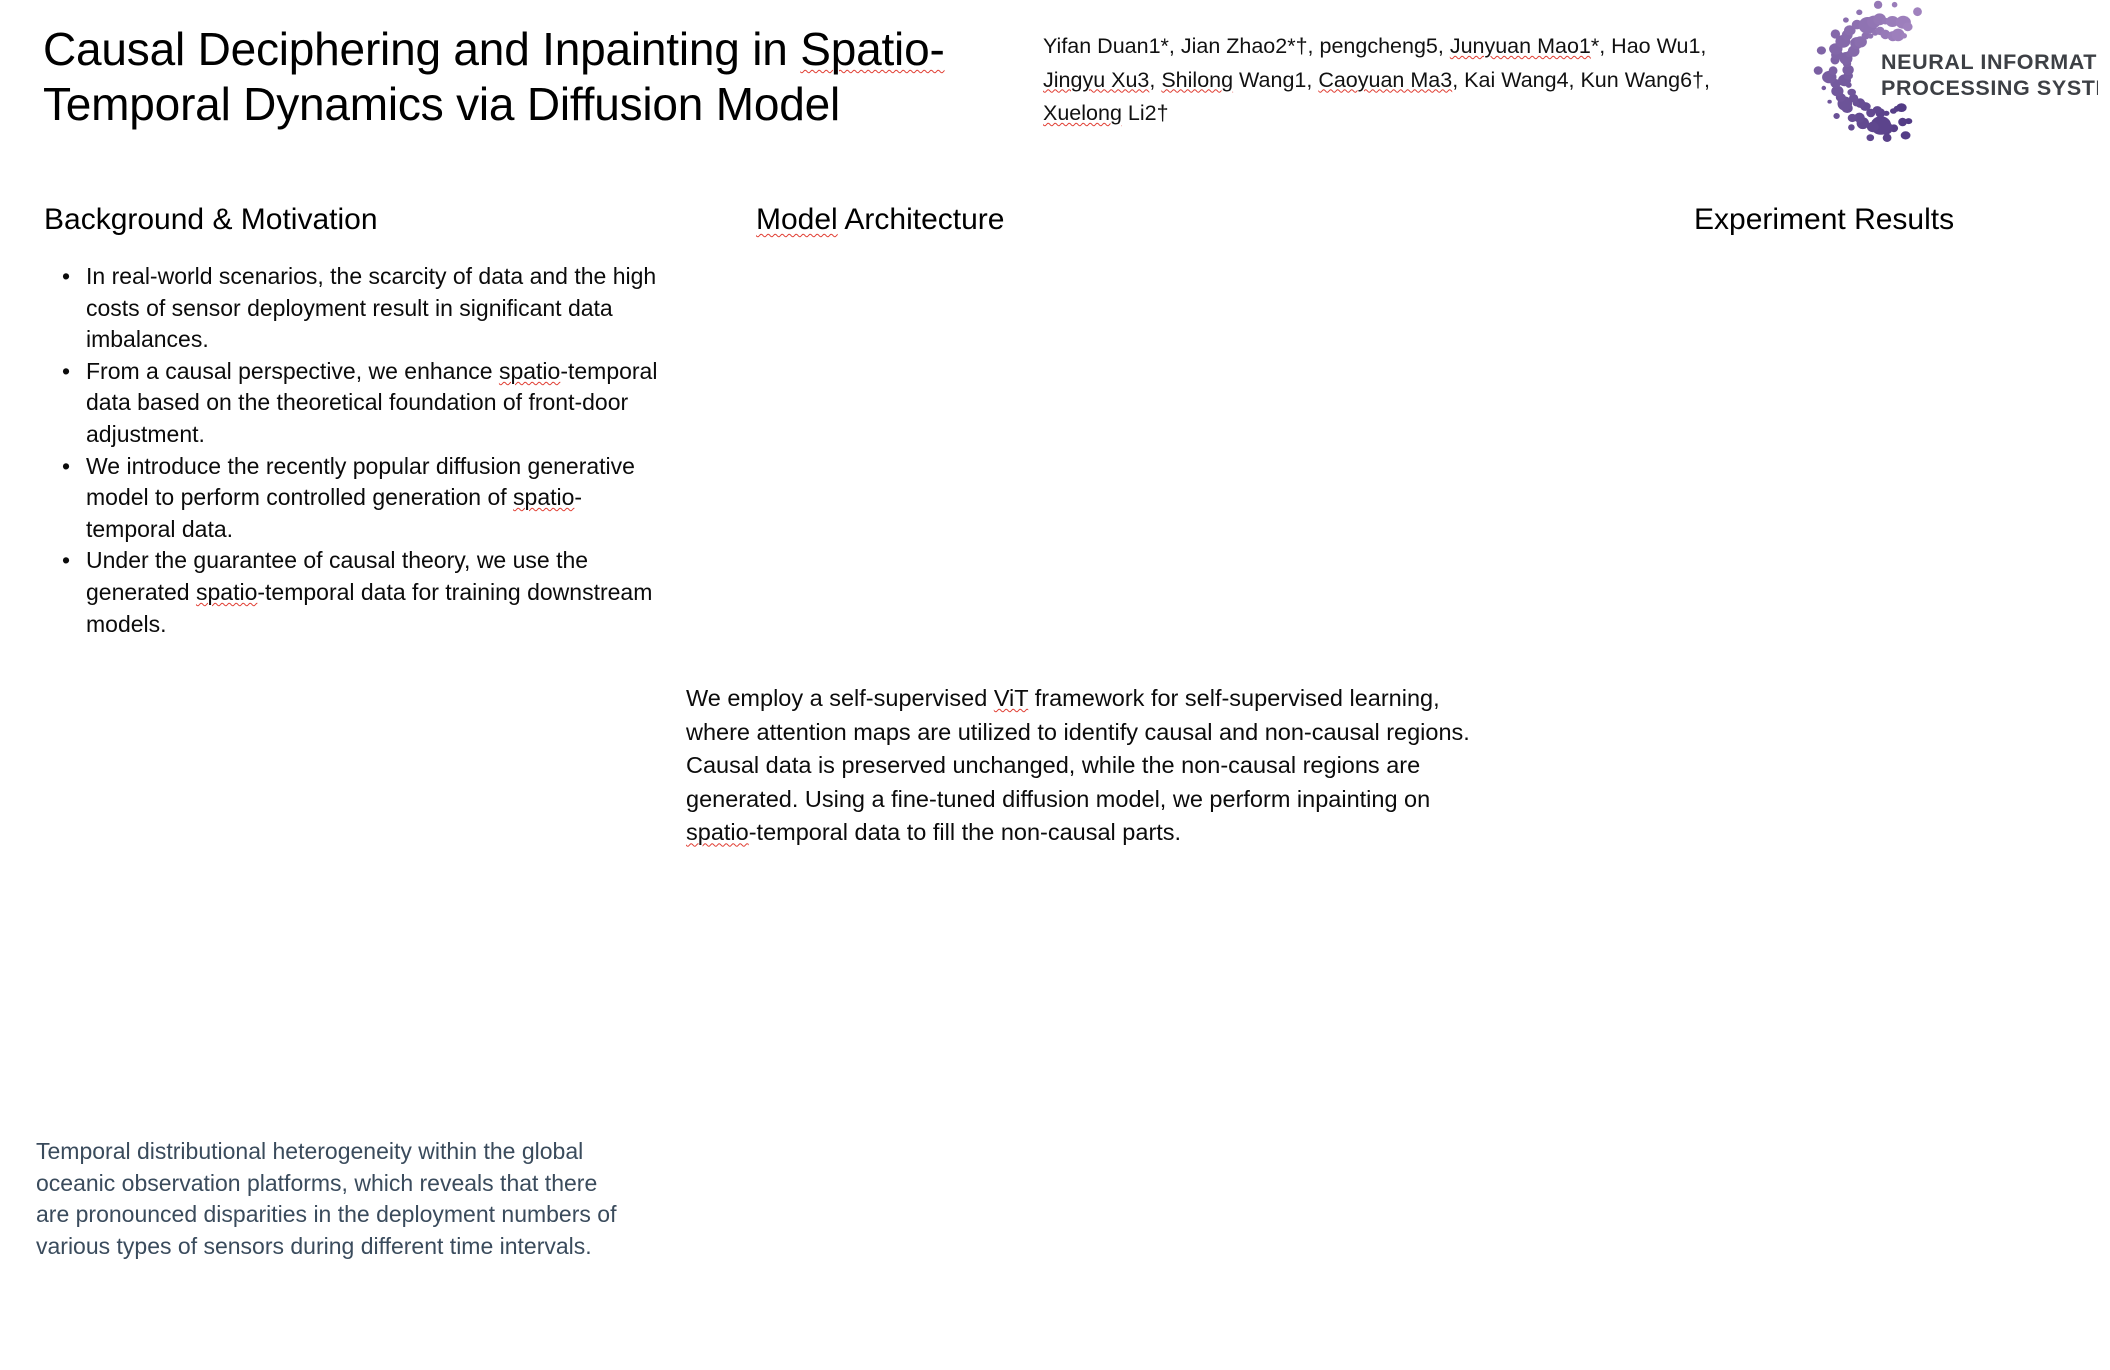  Describe the element at coordinates (1989, 88) in the screenshot. I see `svg-text: PROCESSING SYSTEMS` at that location.